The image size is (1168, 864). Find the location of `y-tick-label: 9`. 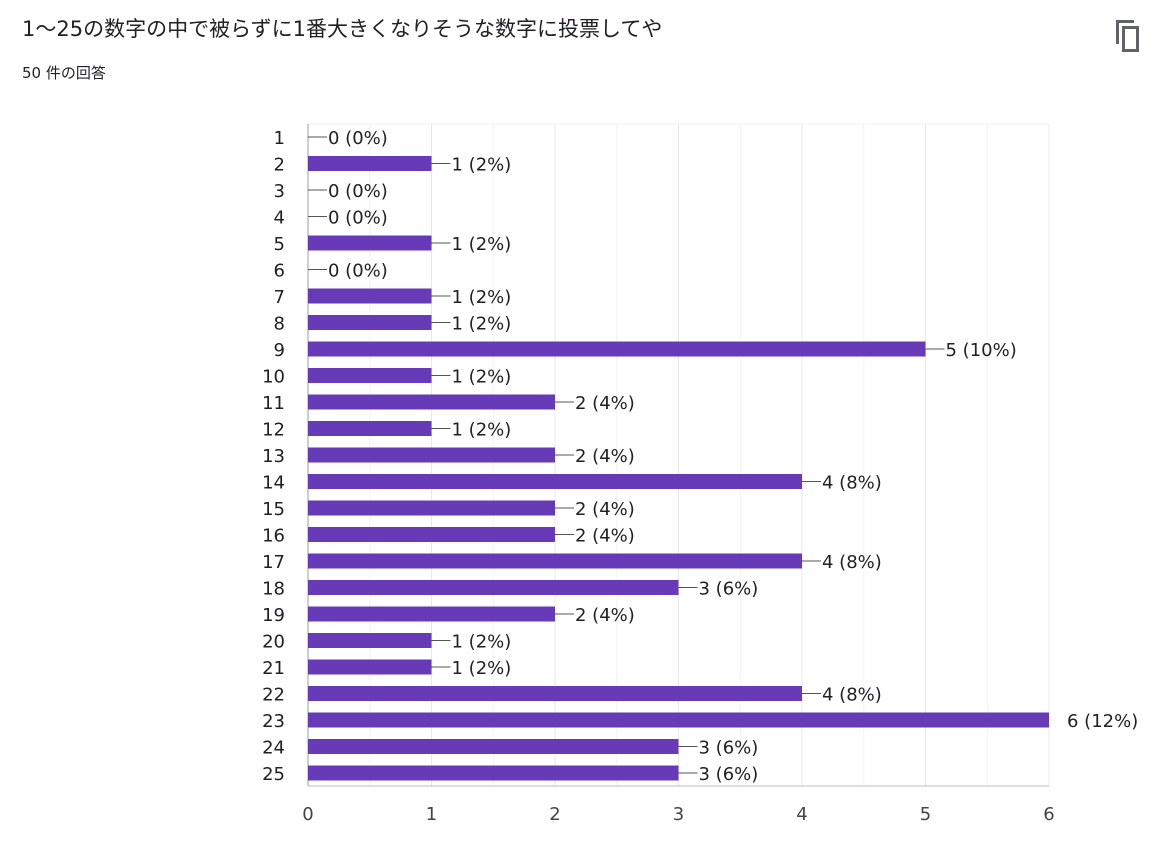

y-tick-label: 9 is located at coordinates (279, 350).